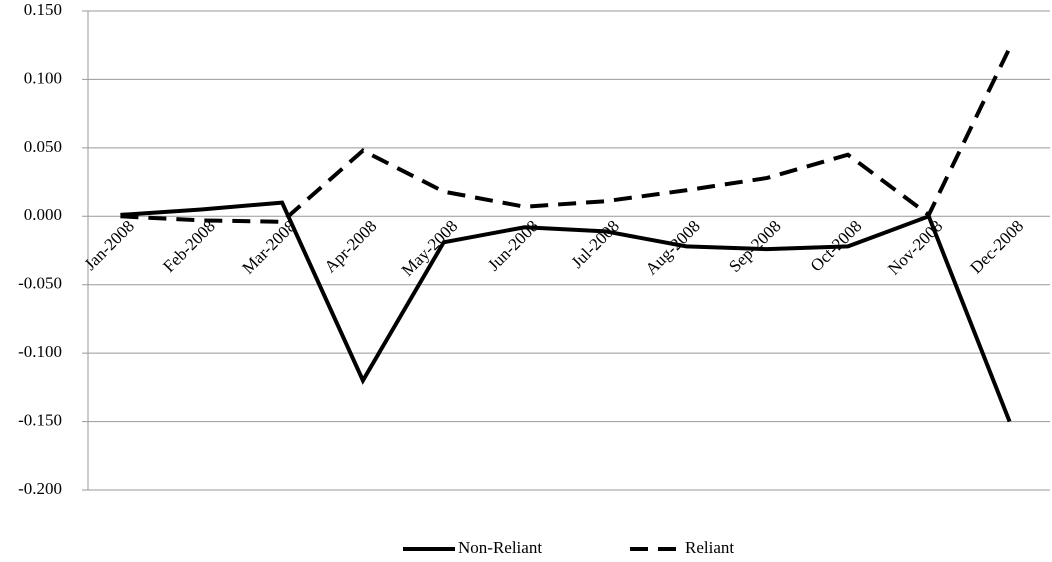 The image size is (1052, 562). Describe the element at coordinates (709, 547) in the screenshot. I see `legend-label: Reliant` at that location.